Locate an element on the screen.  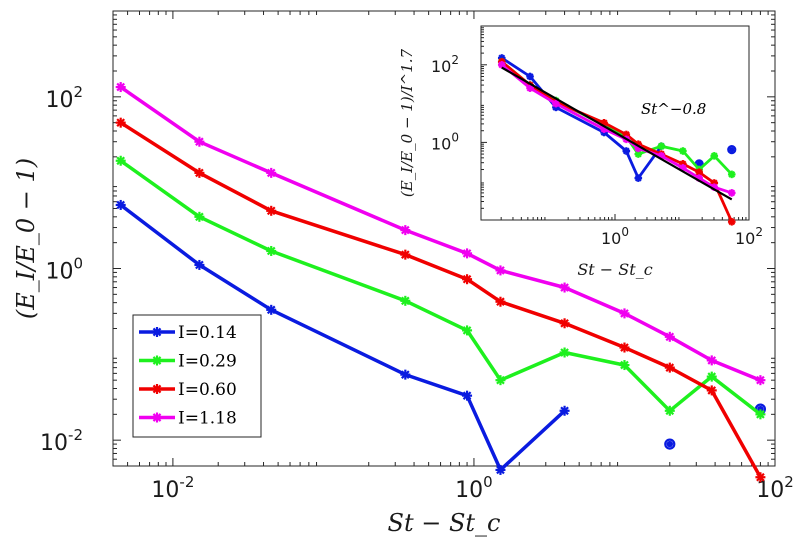
inset-extra-point-i-0-14-ring is located at coordinates (732, 150).